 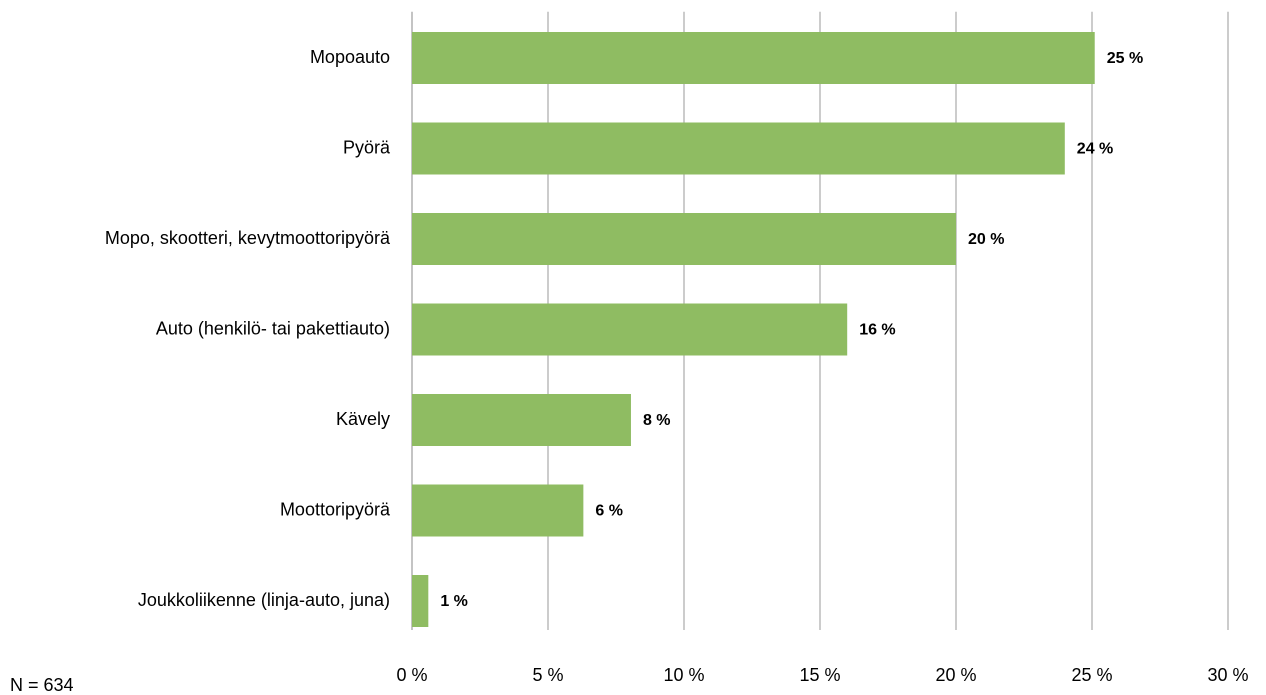 What do you see at coordinates (363, 419) in the screenshot?
I see `y-tick-label: Kävely` at bounding box center [363, 419].